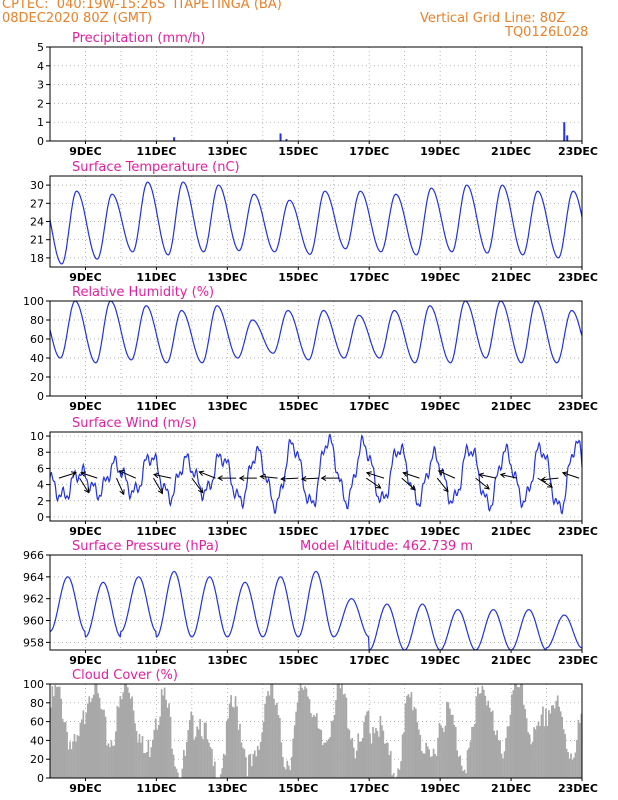 The image size is (618, 800). Describe the element at coordinates (33, 684) in the screenshot. I see `y-tick-label: 100` at that location.